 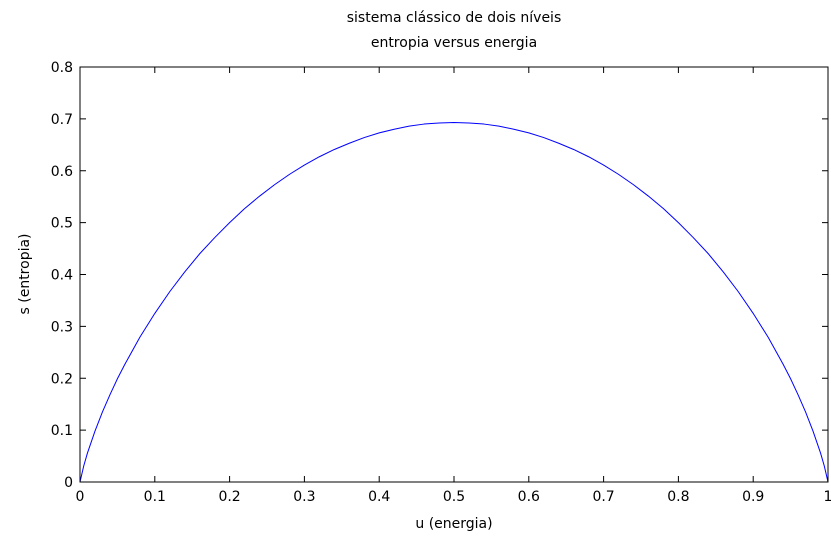 What do you see at coordinates (753, 497) in the screenshot?
I see `x-tick-label: 0.9` at bounding box center [753, 497].